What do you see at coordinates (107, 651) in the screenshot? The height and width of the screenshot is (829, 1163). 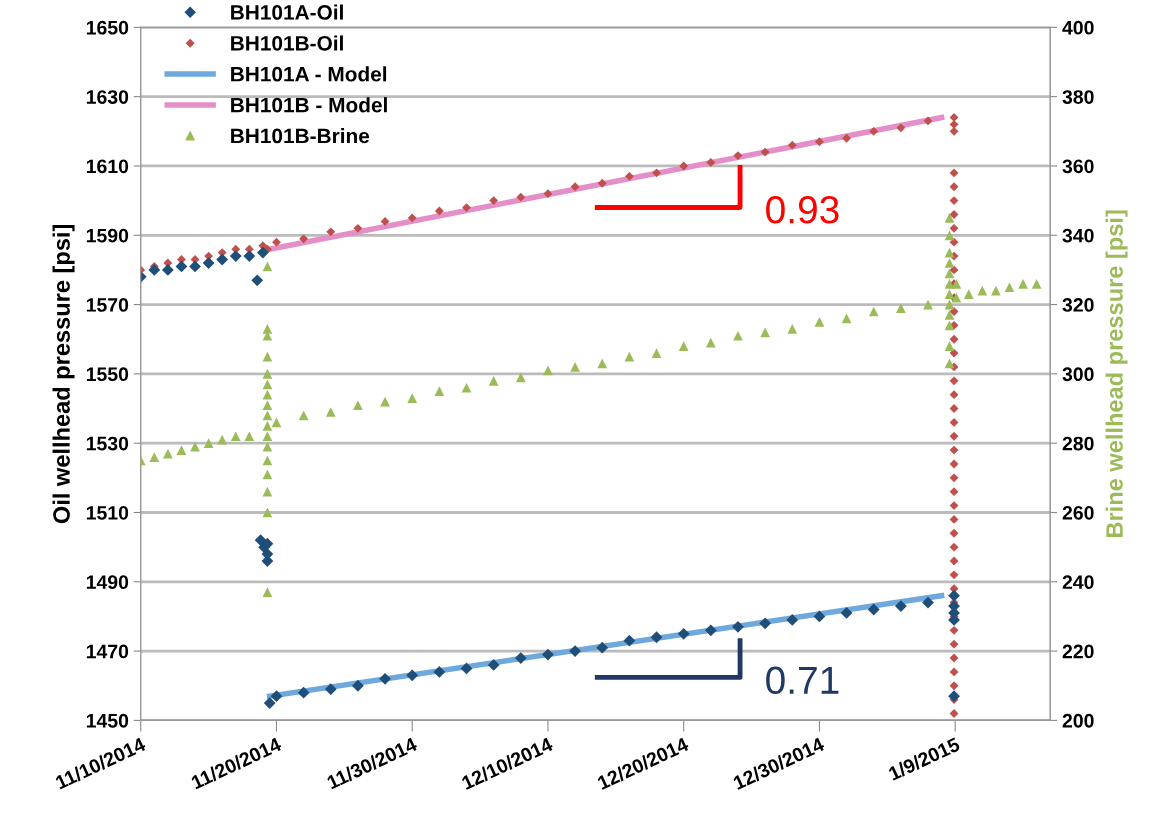 I see `y-tick-label: 1470` at bounding box center [107, 651].